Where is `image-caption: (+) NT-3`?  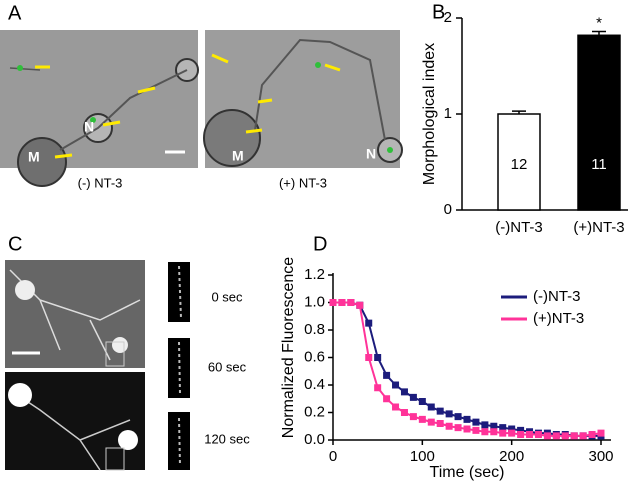
image-caption: (+) NT-3 is located at coordinates (303, 182).